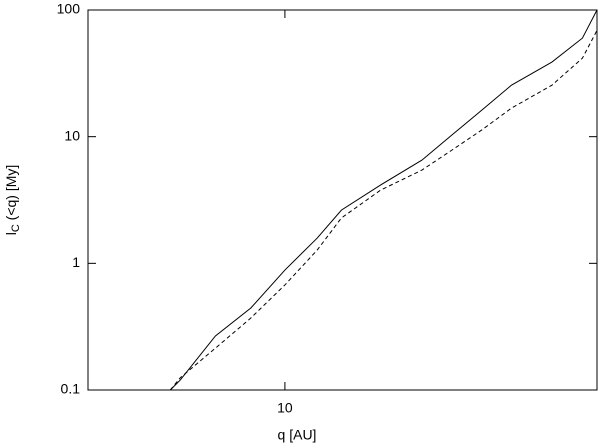 The image size is (598, 446). I want to click on y-tick-label: 0.1, so click(71, 389).